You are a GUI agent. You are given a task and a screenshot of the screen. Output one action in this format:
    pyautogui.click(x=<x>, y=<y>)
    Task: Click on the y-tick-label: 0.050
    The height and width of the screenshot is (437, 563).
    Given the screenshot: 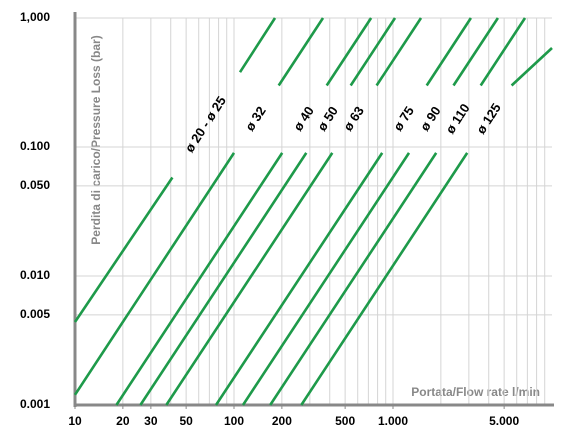 What is the action you would take?
    pyautogui.click(x=35, y=185)
    